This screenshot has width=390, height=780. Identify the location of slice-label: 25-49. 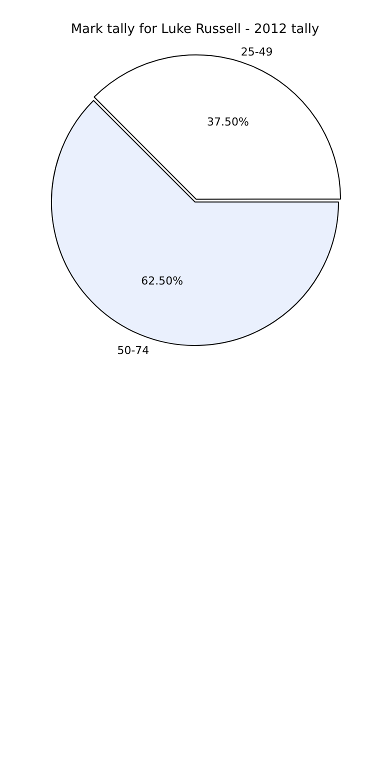
(256, 52).